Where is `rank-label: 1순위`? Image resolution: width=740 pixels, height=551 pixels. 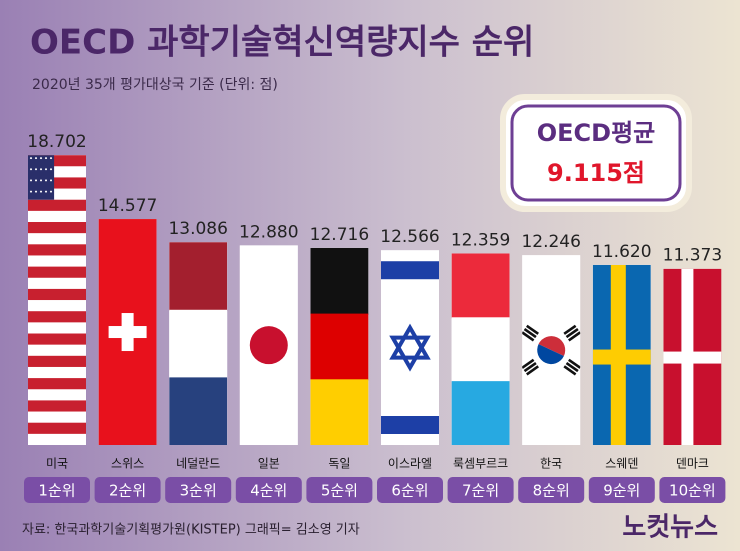 rank-label: 1순위 is located at coordinates (56, 491).